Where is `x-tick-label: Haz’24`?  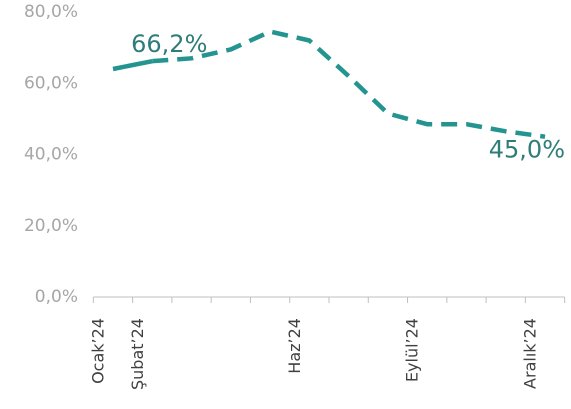
x-tick-label: Haz’24 is located at coordinates (294, 346).